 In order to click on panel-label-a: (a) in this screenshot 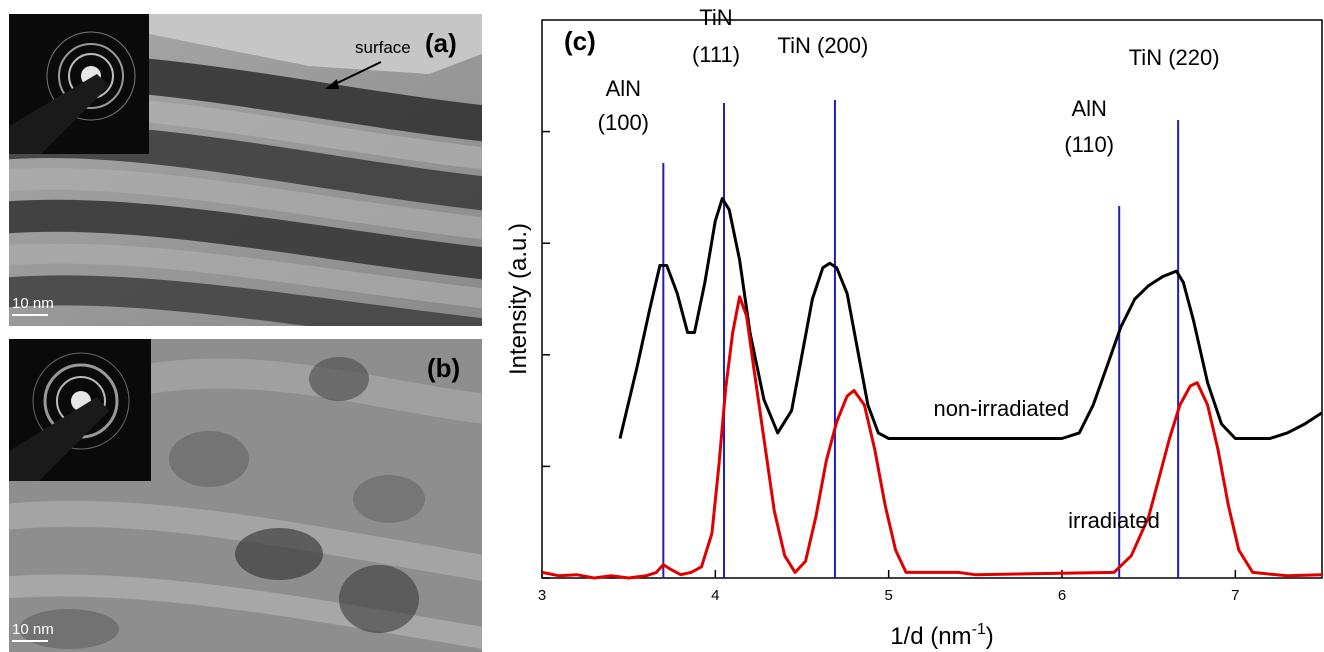, I will do `click(441, 43)`.